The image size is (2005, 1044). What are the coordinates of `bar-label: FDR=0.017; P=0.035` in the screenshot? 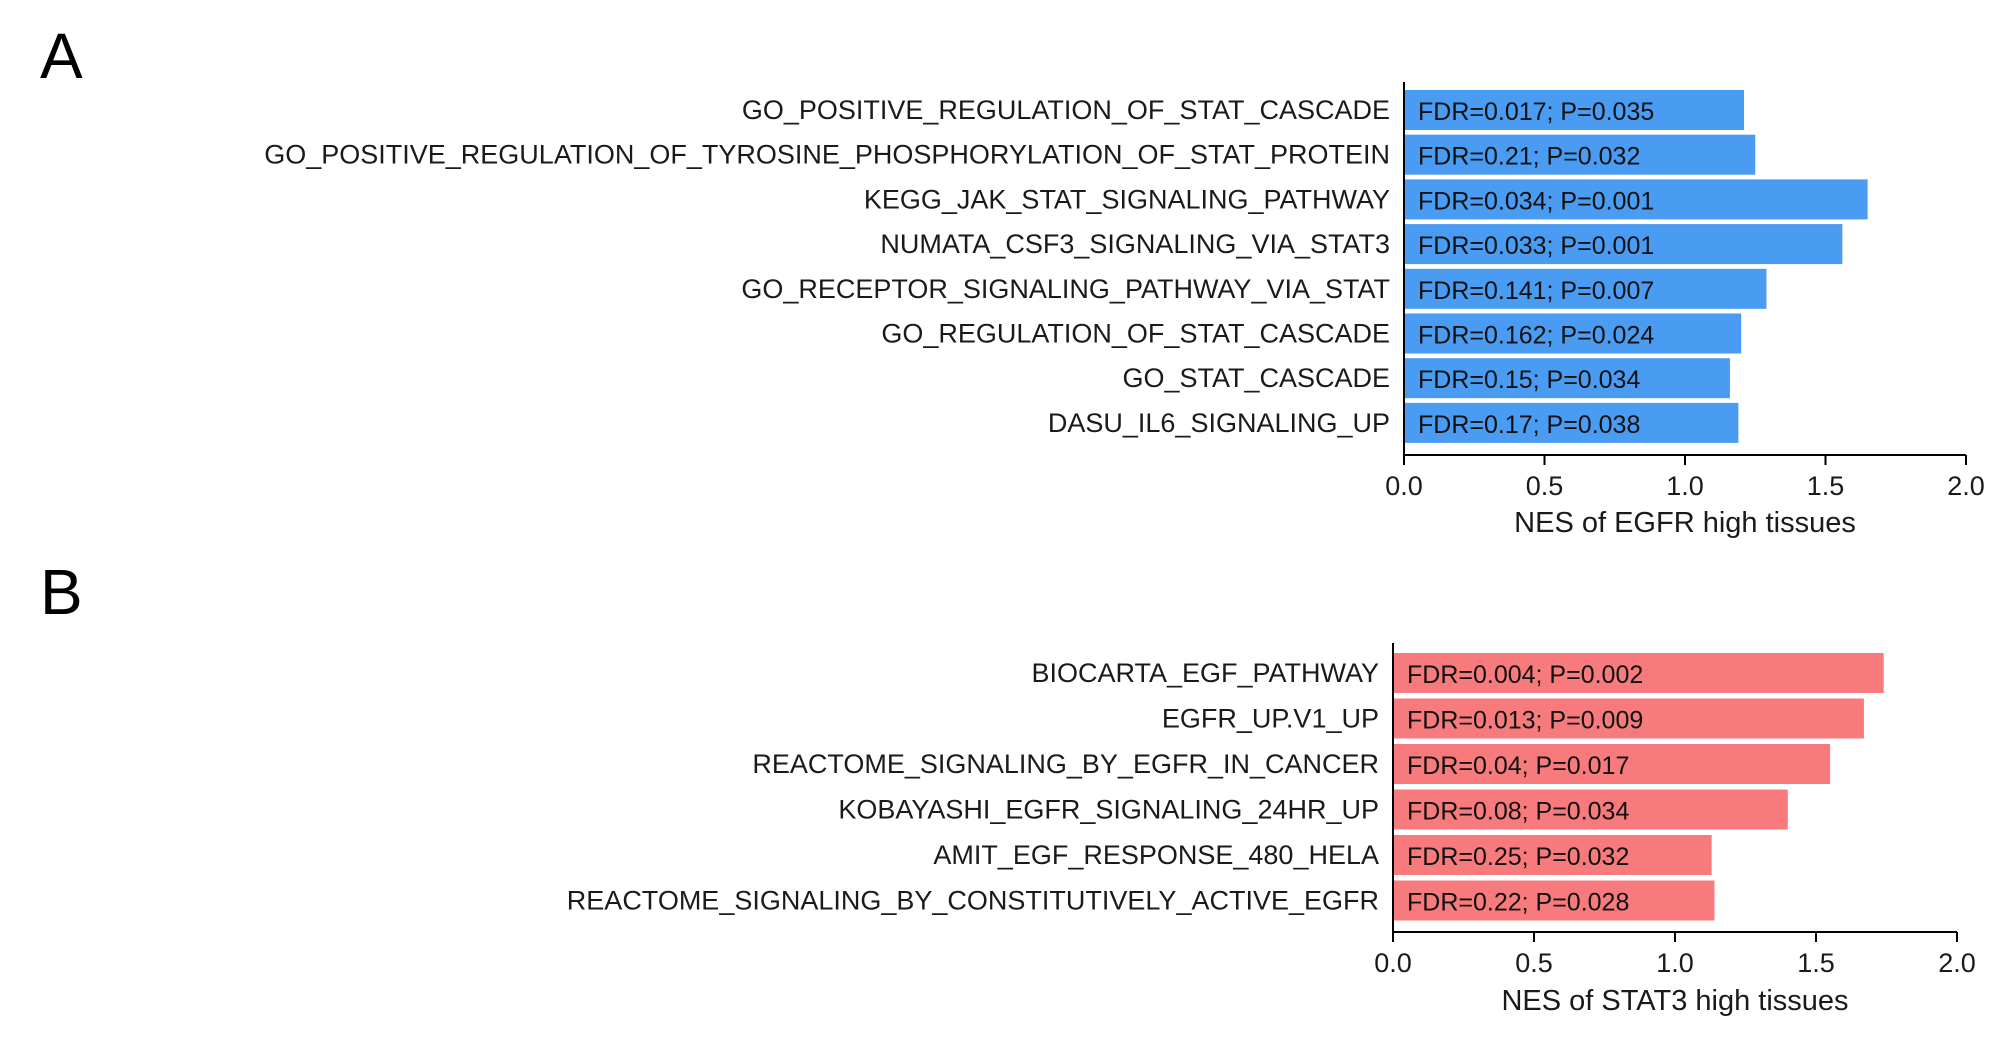 It's located at (1536, 112).